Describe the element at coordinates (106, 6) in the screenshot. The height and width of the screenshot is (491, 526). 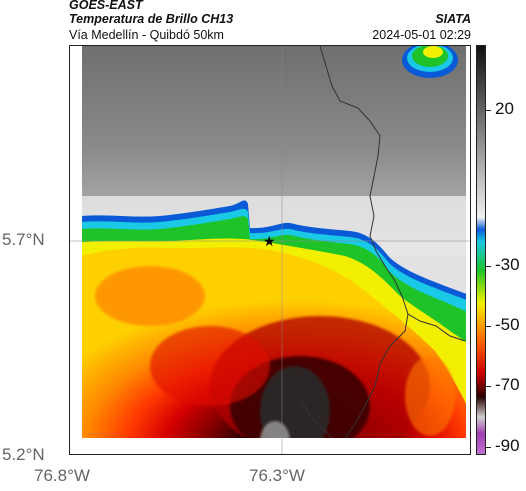
I see `satellite-source: GOES-EAST` at that location.